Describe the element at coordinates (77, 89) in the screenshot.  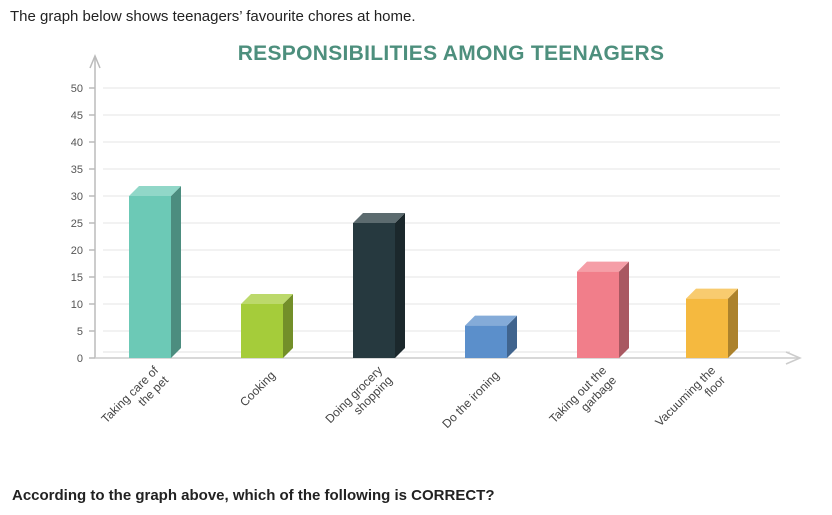
I see `y-tick-label: 50` at that location.